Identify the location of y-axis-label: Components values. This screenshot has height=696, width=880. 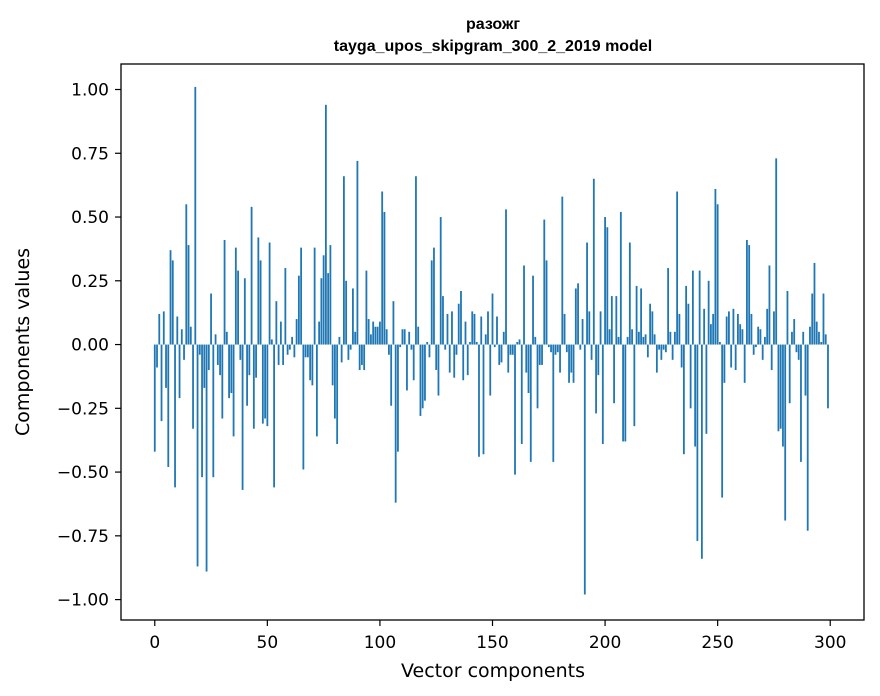
(23, 342).